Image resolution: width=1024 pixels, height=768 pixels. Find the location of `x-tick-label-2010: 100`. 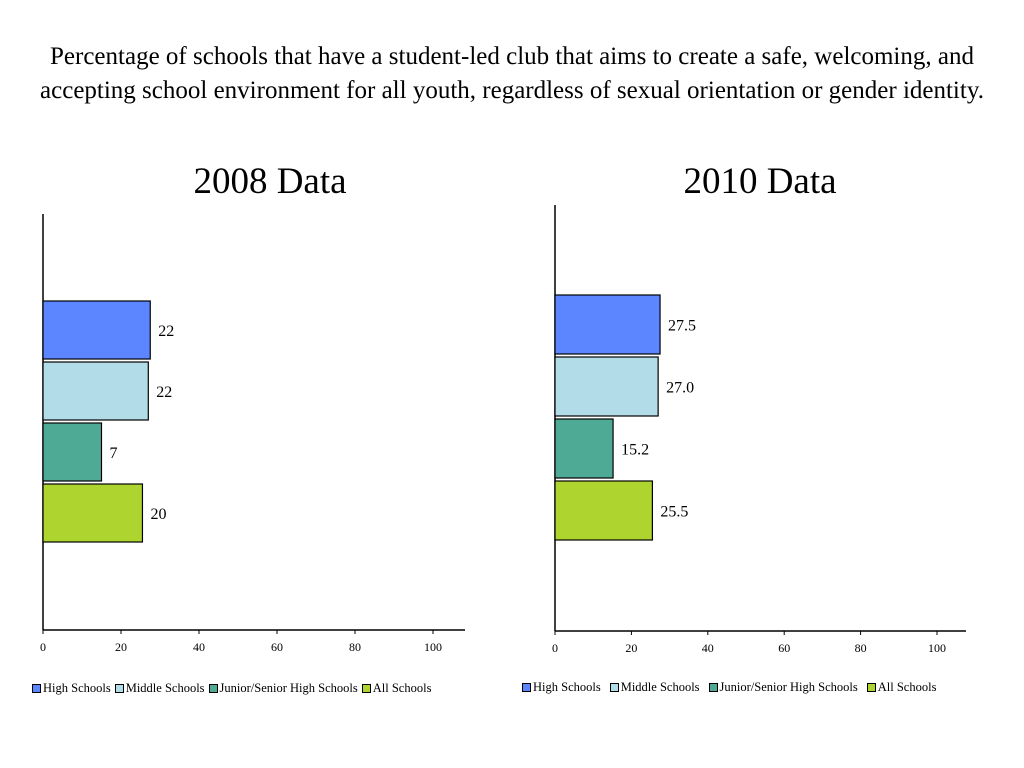

x-tick-label-2010: 100 is located at coordinates (937, 648).